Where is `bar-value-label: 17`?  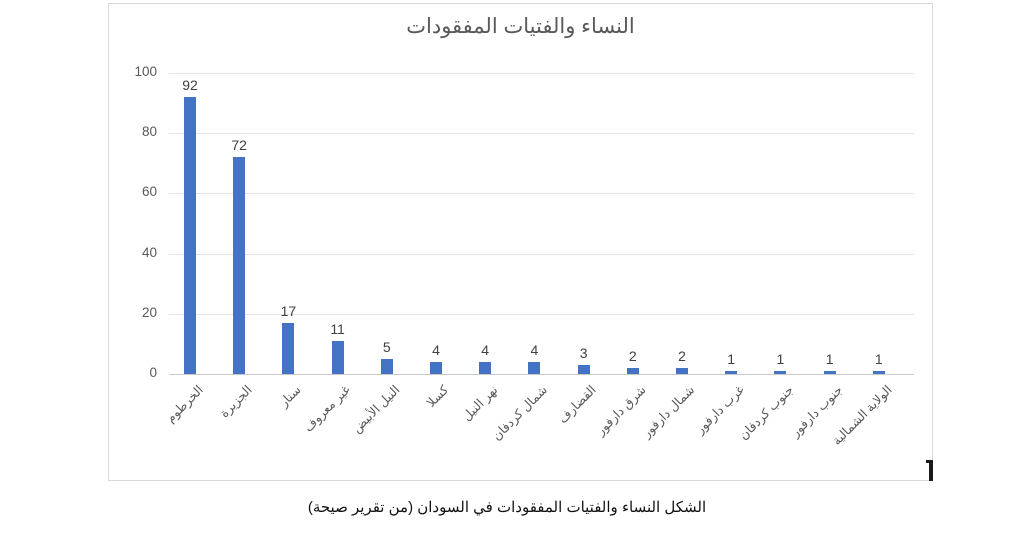
bar-value-label: 17 is located at coordinates (288, 311).